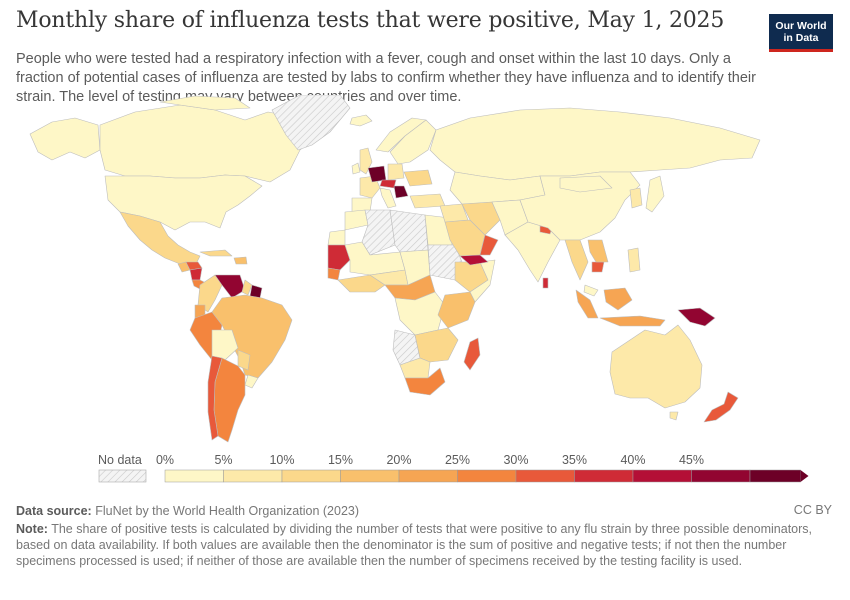 This screenshot has height=600, width=850. Describe the element at coordinates (656, 366) in the screenshot. I see `region-australia` at that location.